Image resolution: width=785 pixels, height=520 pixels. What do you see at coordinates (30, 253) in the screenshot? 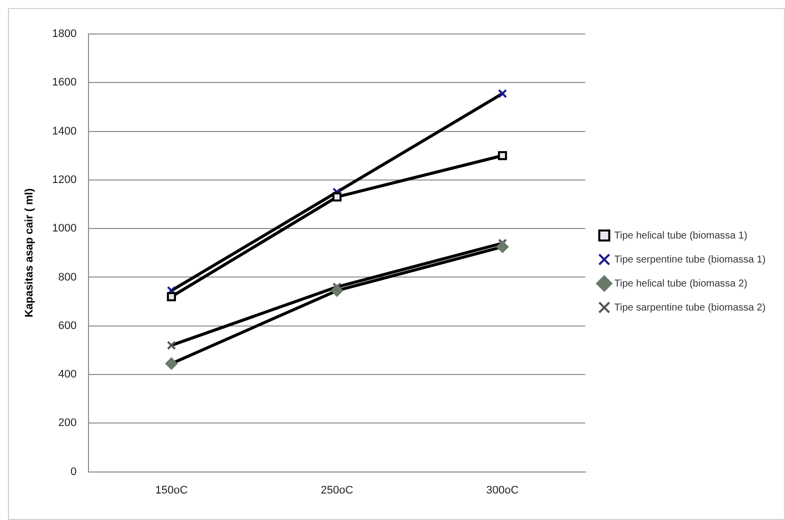
I see `y-axis-title: Kapasitas asap cair ( ml)` at bounding box center [30, 253].